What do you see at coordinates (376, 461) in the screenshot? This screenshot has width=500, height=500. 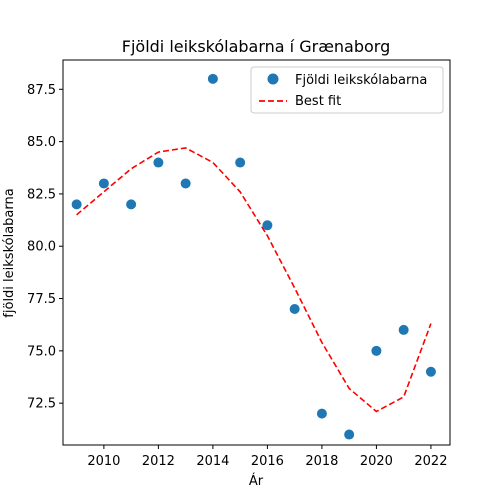 I see `x-tick-label: 2020` at bounding box center [376, 461].